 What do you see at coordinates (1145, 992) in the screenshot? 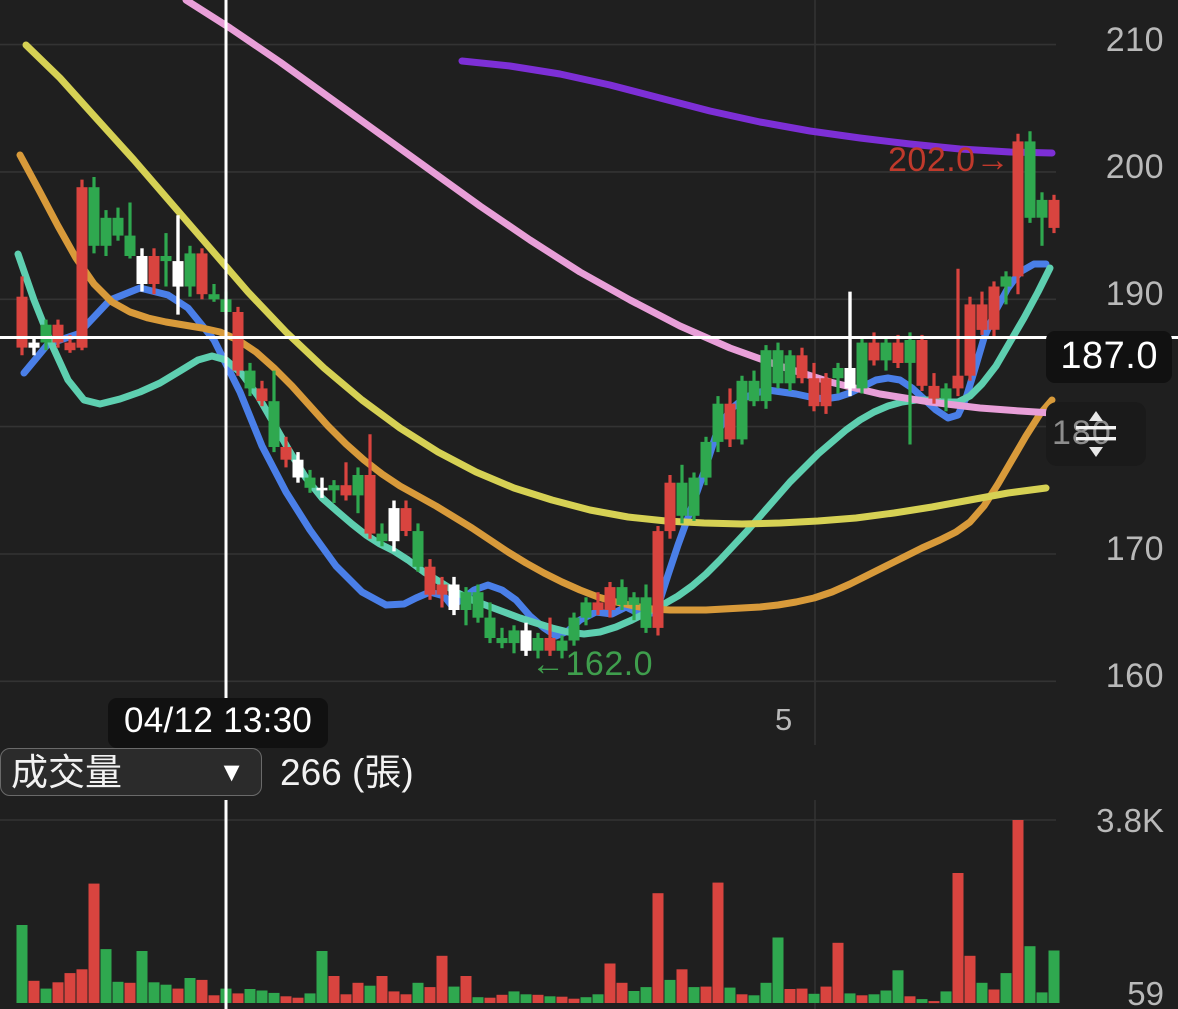
I see `volume-axis-min: 59` at bounding box center [1145, 992].